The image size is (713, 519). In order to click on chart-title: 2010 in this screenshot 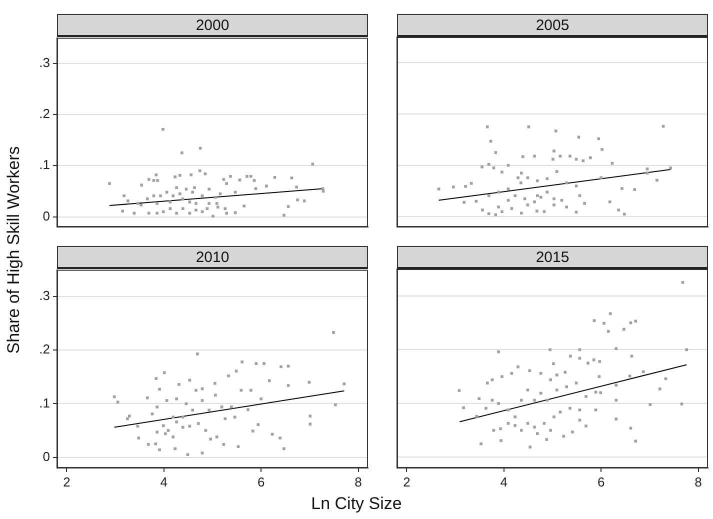, I will do `click(212, 257)`.